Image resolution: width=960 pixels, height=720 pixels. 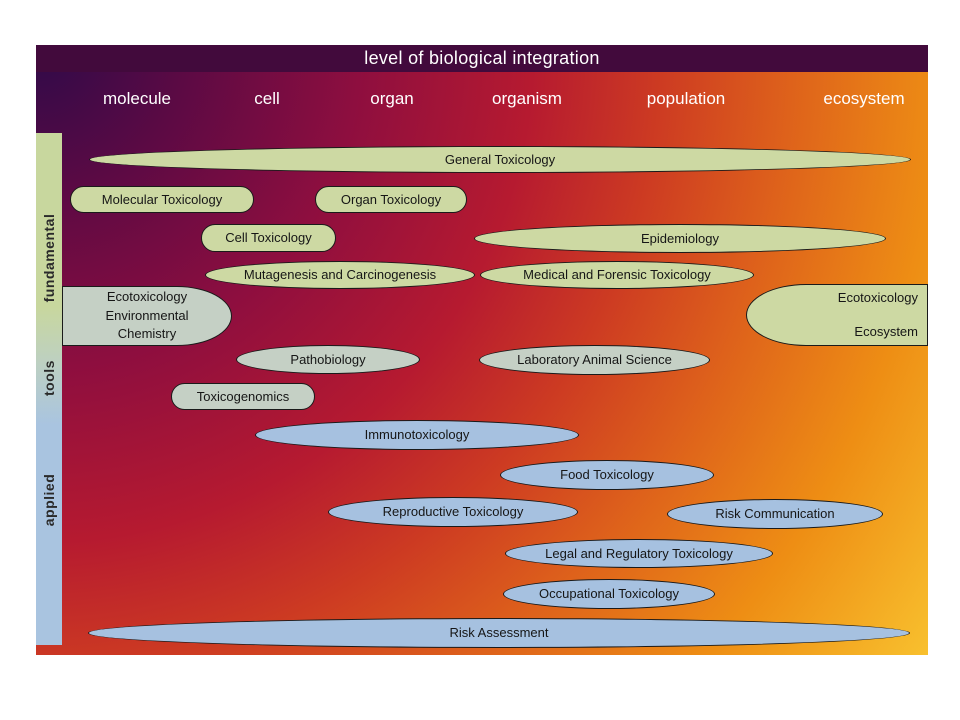 I want to click on title-bar: level of biological integration, so click(x=482, y=58).